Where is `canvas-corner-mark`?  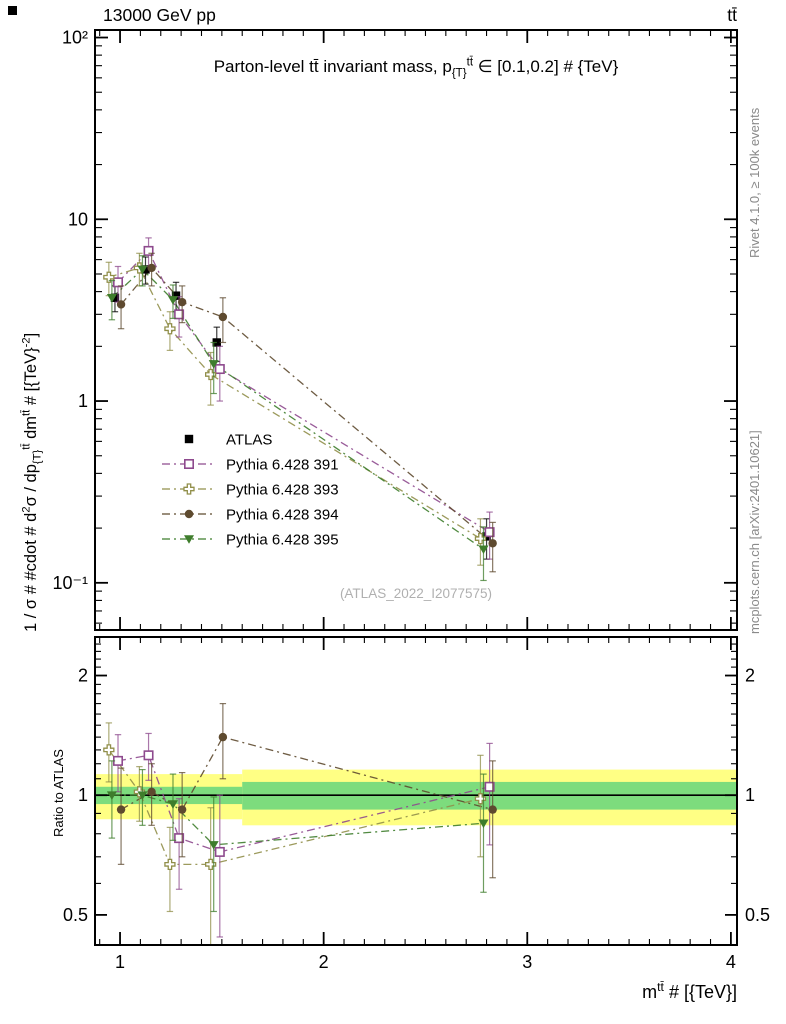 canvas-corner-mark is located at coordinates (12, 10).